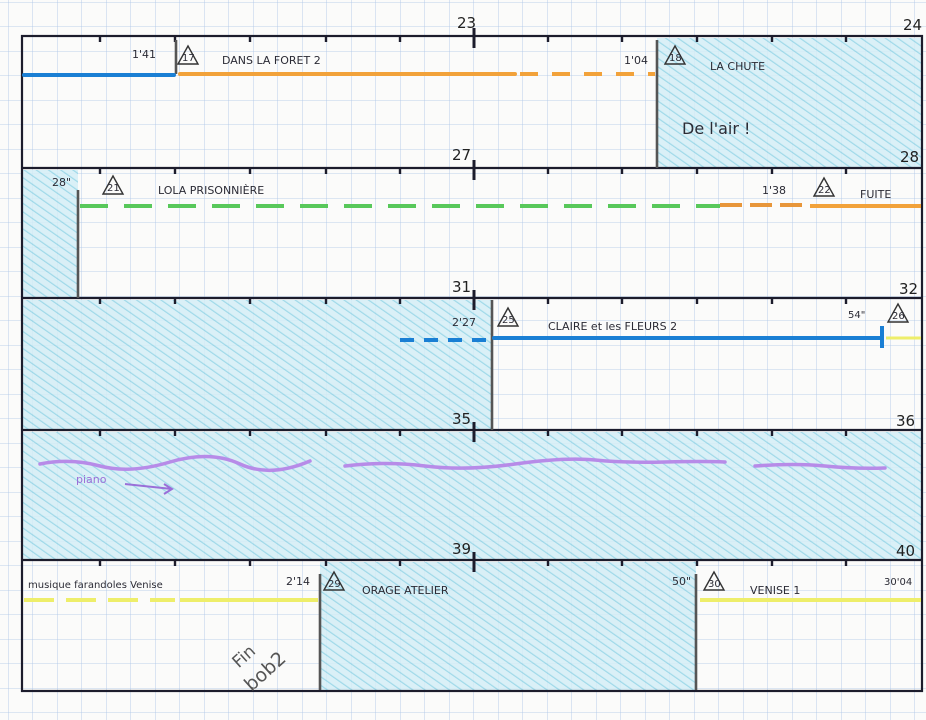 Image resolution: width=926 pixels, height=720 pixels. I want to click on cue17-number: 17, so click(188, 58).